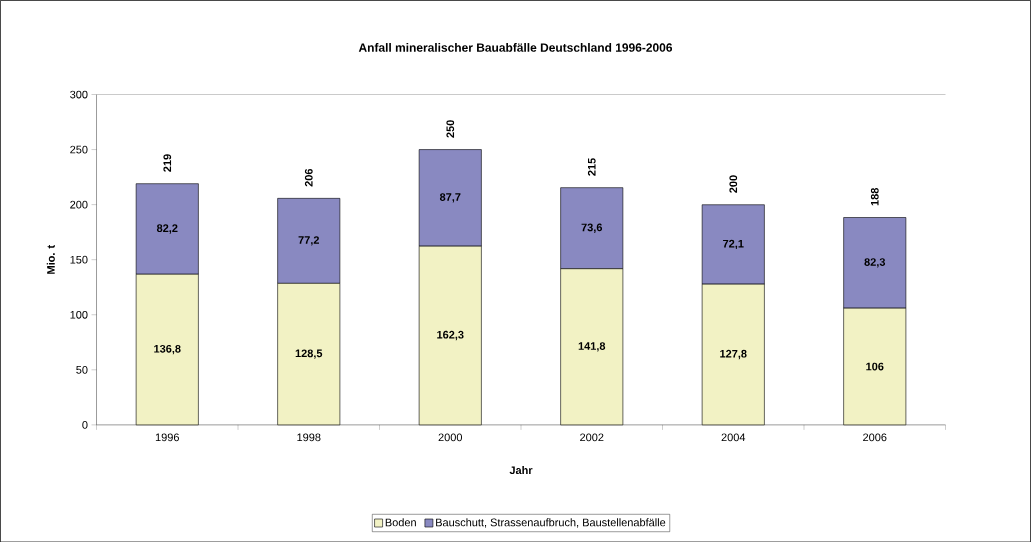  Describe the element at coordinates (733, 354) in the screenshot. I see `data-label: 127,8` at that location.